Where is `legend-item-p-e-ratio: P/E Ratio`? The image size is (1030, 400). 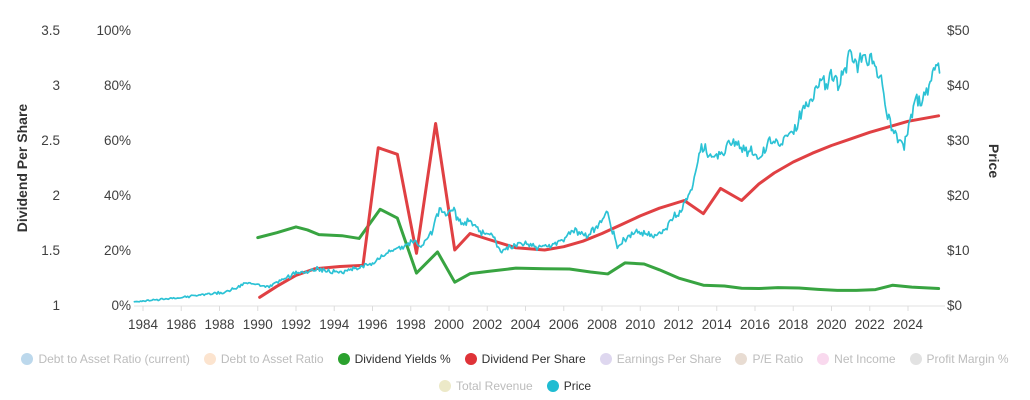
legend-item-p-e-ratio: P/E Ratio is located at coordinates (769, 359).